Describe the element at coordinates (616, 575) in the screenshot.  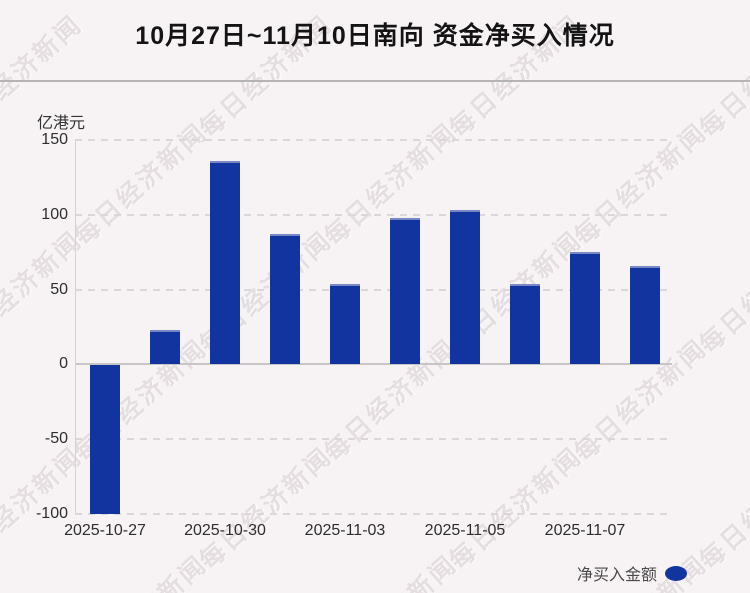
I see `legend-label: 净买入金额` at that location.